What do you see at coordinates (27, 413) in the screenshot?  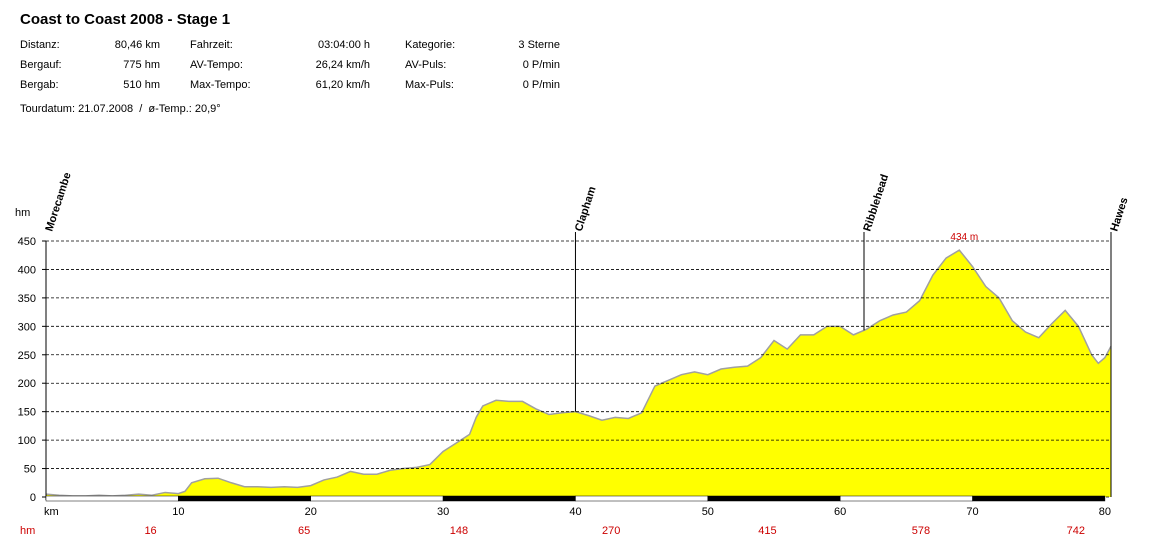 I see `y-tick-label: 150` at bounding box center [27, 413].